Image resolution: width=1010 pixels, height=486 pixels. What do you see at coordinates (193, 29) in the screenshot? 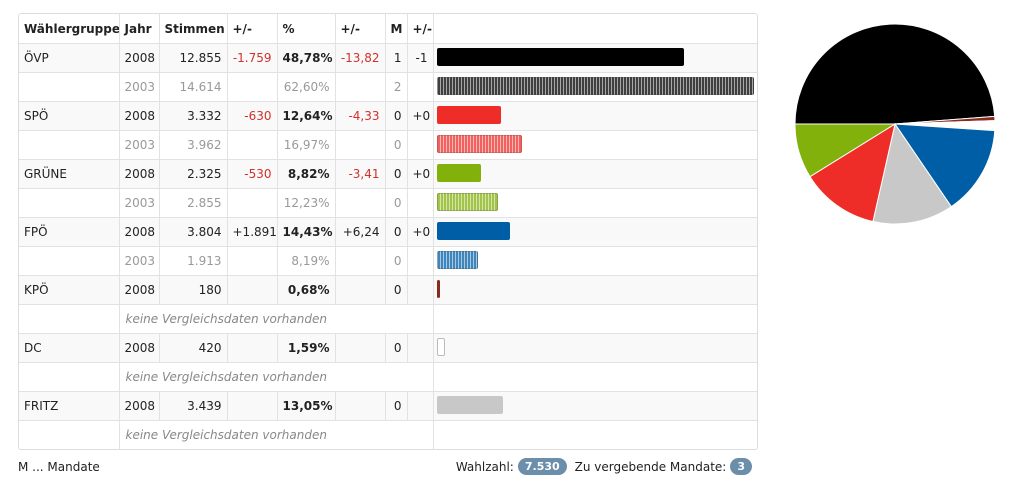
I see `header-votes: Stimmen` at bounding box center [193, 29].